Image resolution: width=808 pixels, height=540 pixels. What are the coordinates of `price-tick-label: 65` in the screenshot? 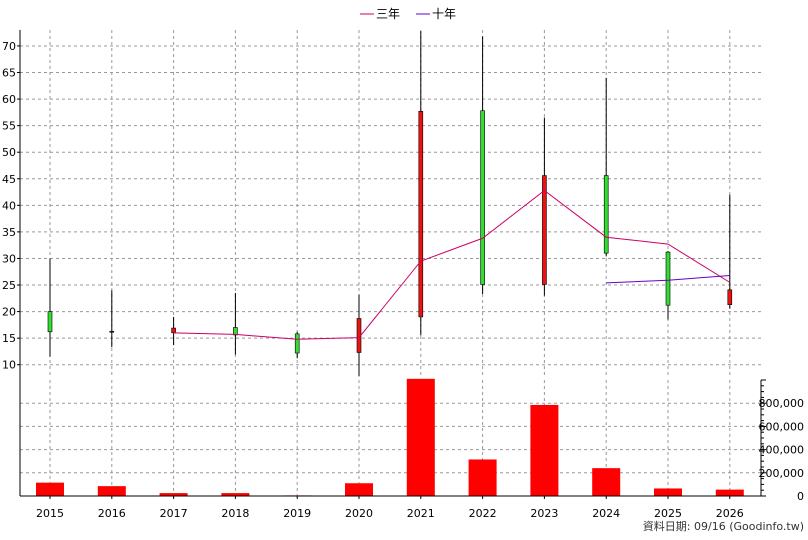 It's located at (9, 73).